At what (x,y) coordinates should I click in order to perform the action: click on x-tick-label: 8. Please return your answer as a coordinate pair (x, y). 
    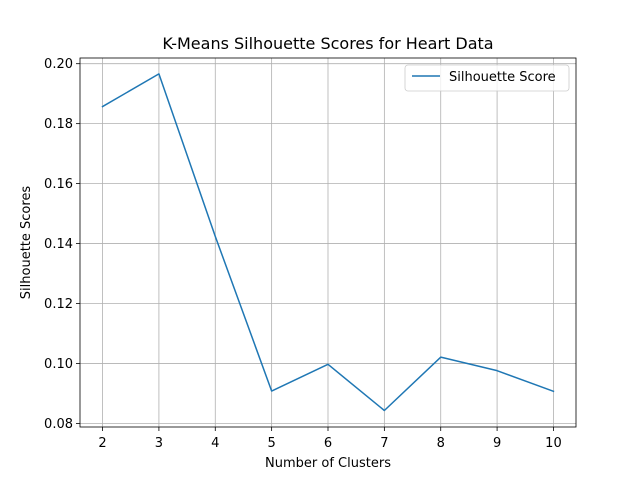
    Looking at the image, I should click on (441, 443).